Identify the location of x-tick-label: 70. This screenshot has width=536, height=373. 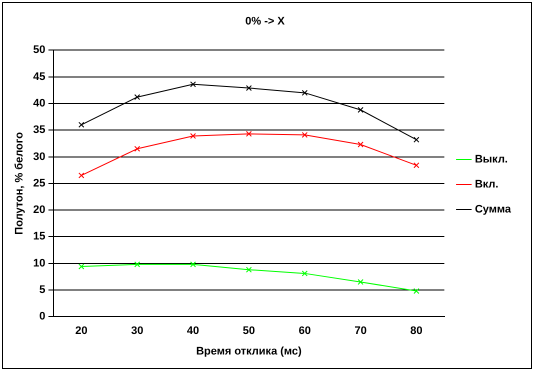
(360, 331).